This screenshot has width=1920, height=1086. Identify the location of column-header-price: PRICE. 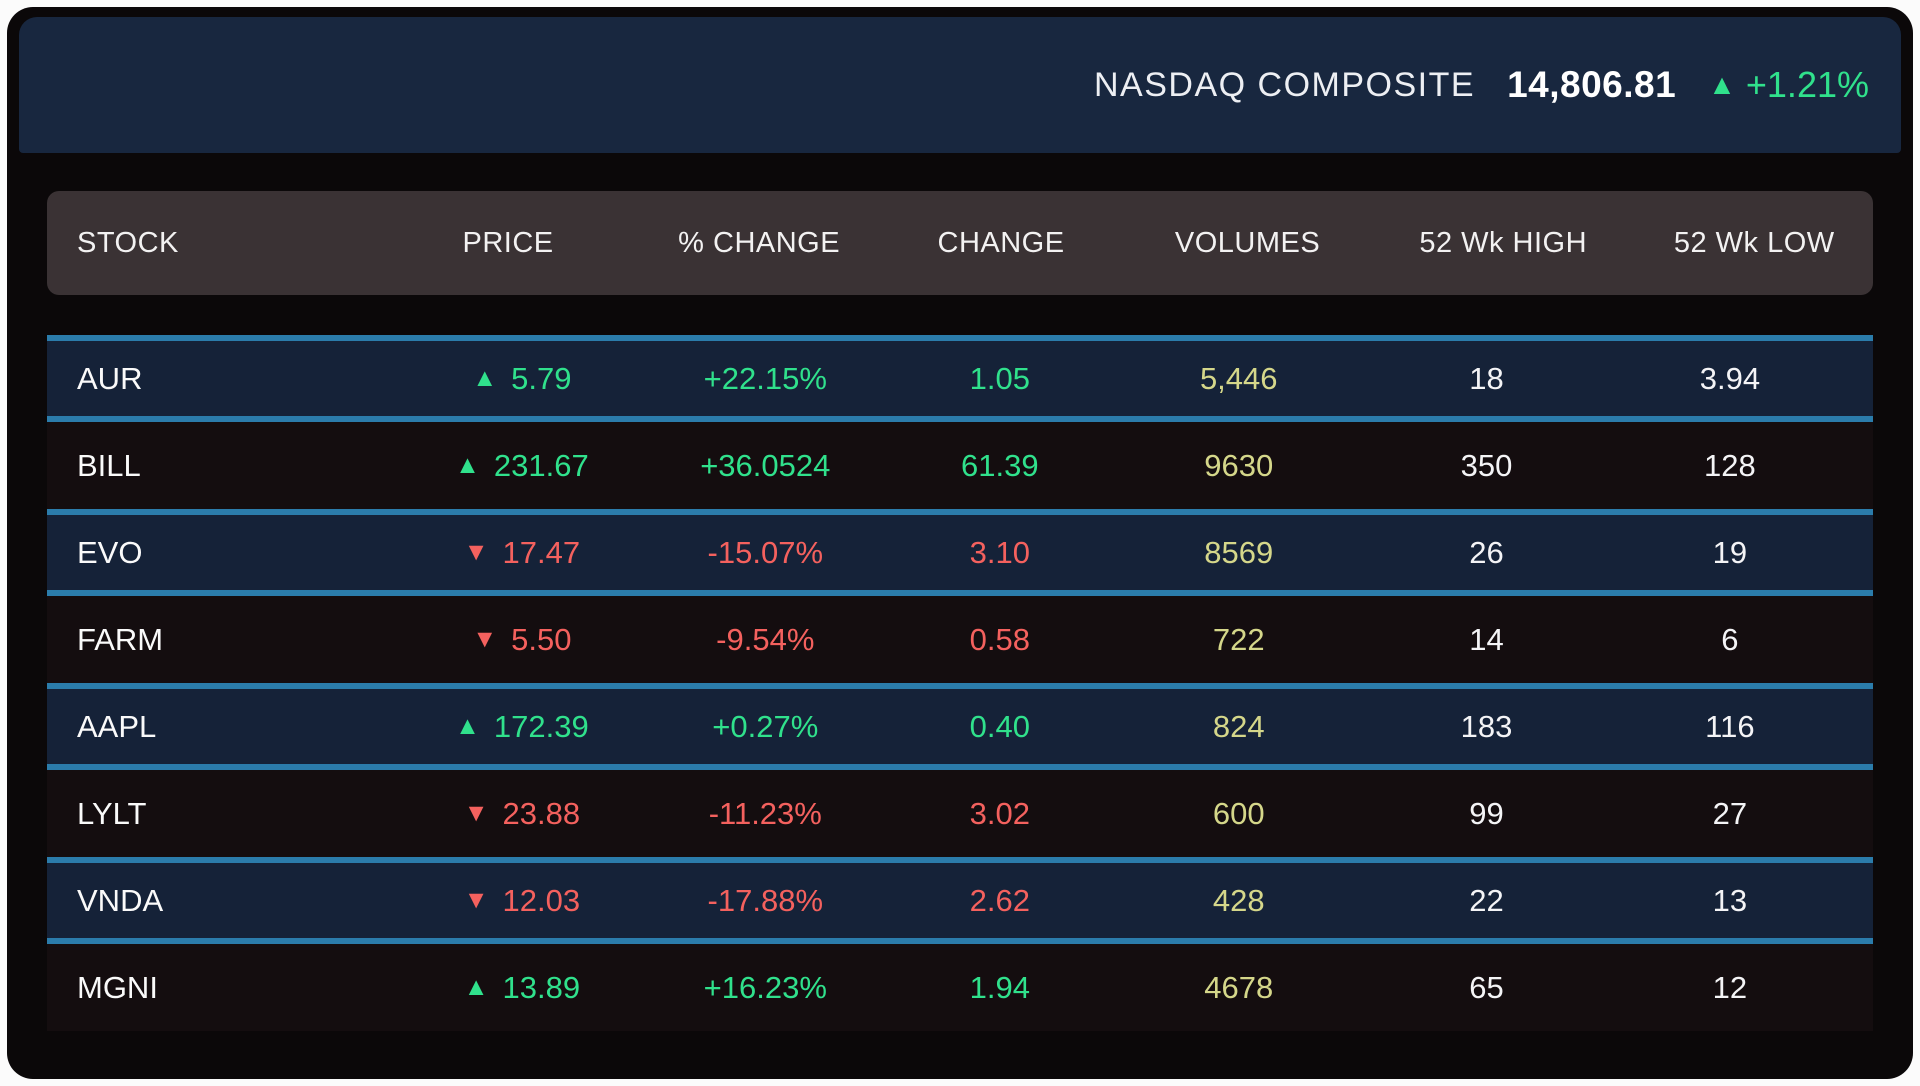
(508, 242).